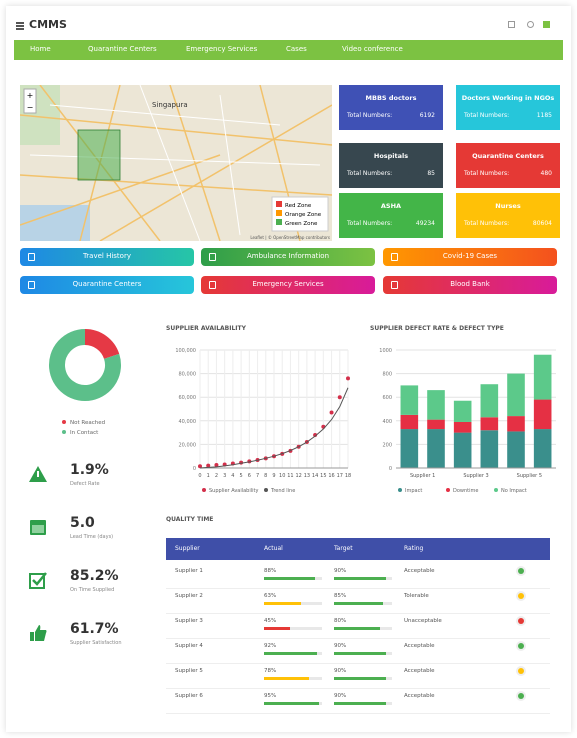 This screenshot has height=738, width=577. Describe the element at coordinates (465, 491) in the screenshot. I see `legend-label: Downtime` at that location.